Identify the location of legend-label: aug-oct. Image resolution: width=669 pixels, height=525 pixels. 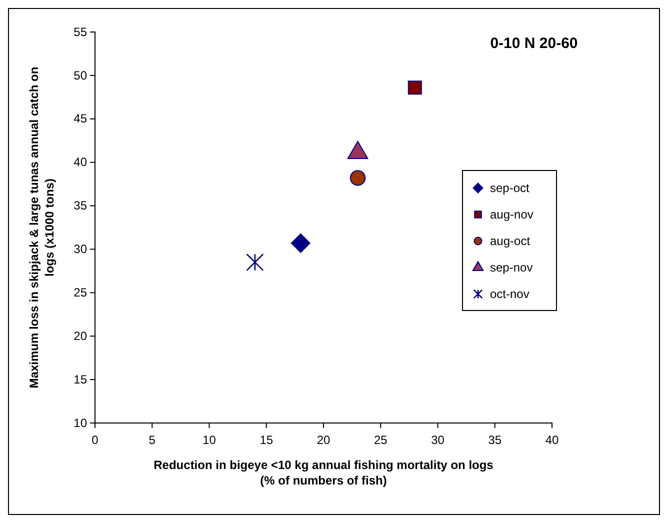
(510, 241).